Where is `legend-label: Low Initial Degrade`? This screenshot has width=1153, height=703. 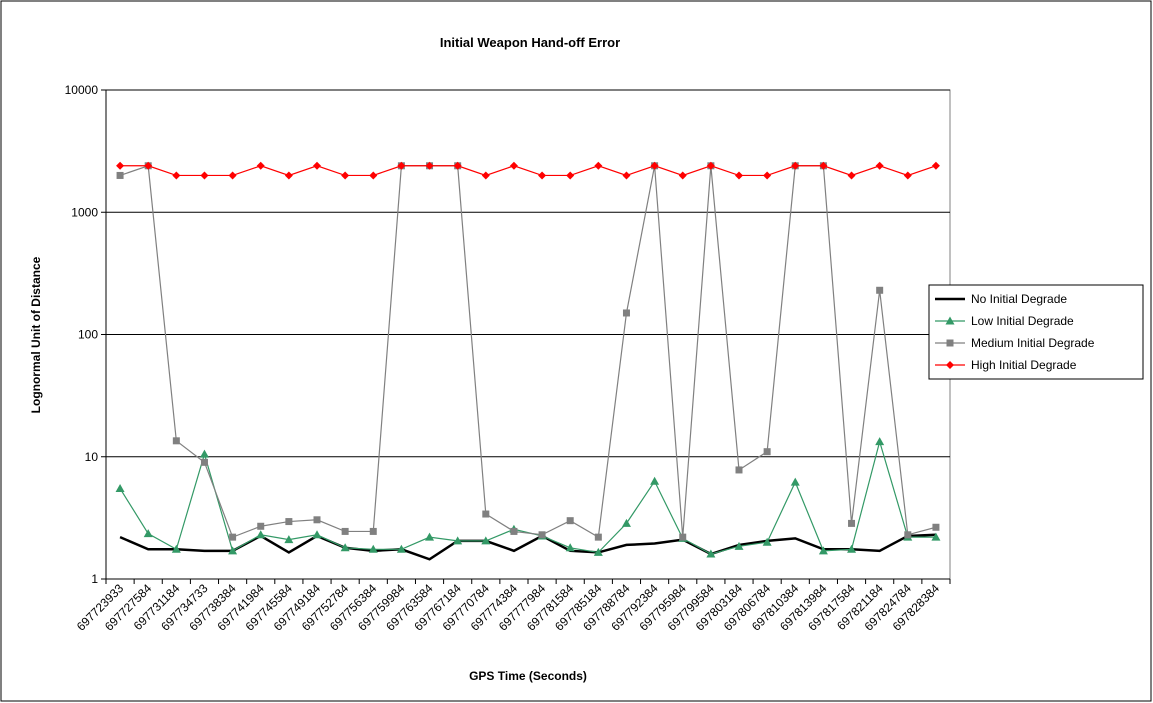 legend-label: Low Initial Degrade is located at coordinates (1022, 321).